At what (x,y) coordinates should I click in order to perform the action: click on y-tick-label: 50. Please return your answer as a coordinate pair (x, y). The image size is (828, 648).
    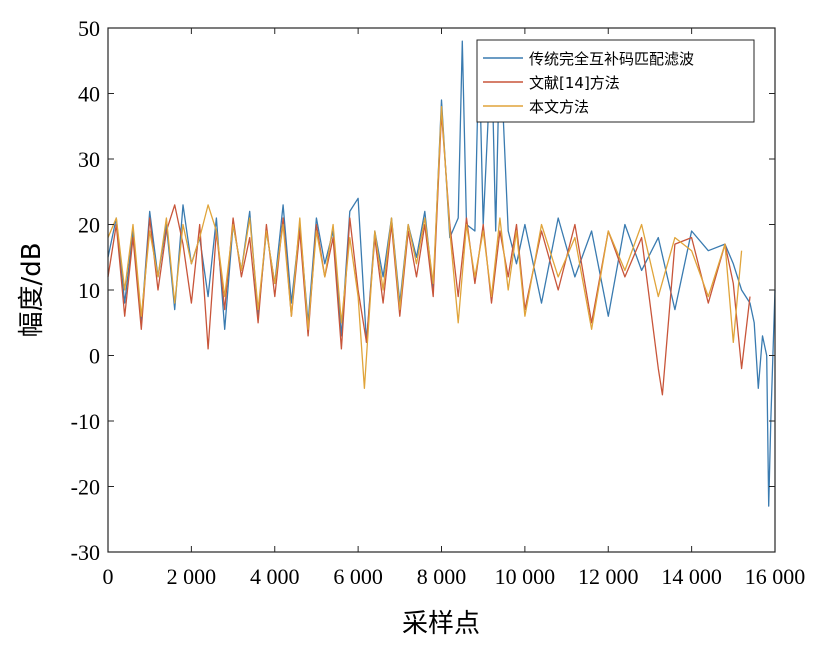
    Looking at the image, I should click on (89, 28).